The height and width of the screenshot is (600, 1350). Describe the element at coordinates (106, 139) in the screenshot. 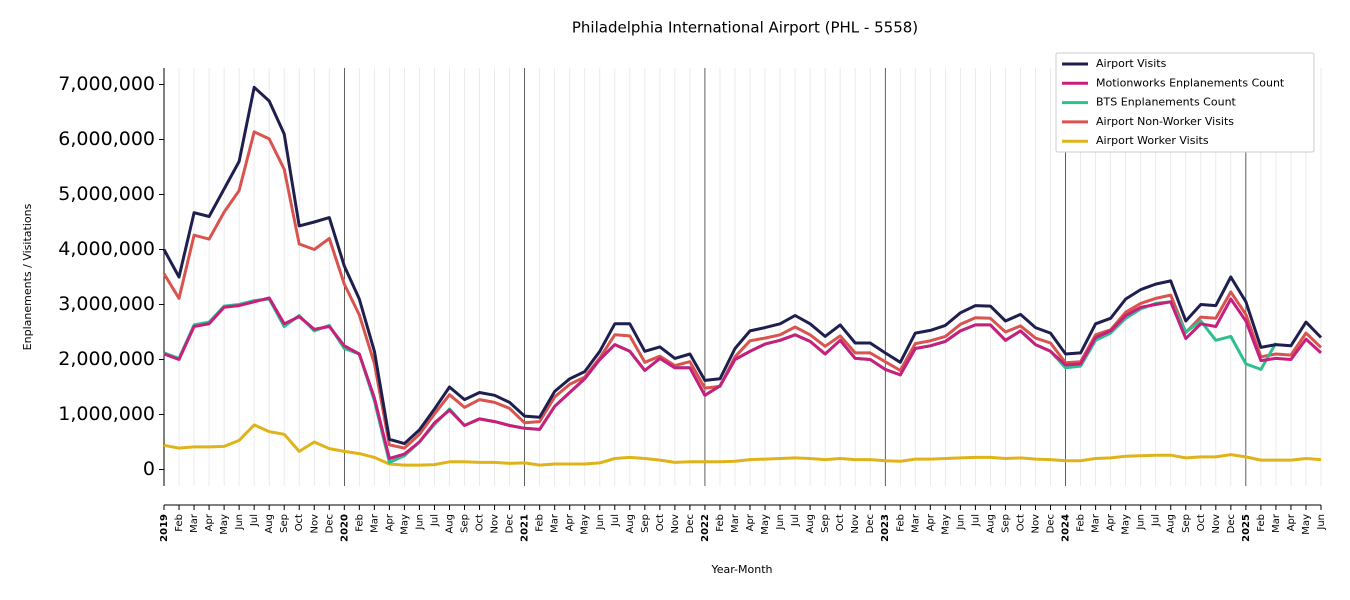

I see `y-tick-label: 6,000,000` at that location.